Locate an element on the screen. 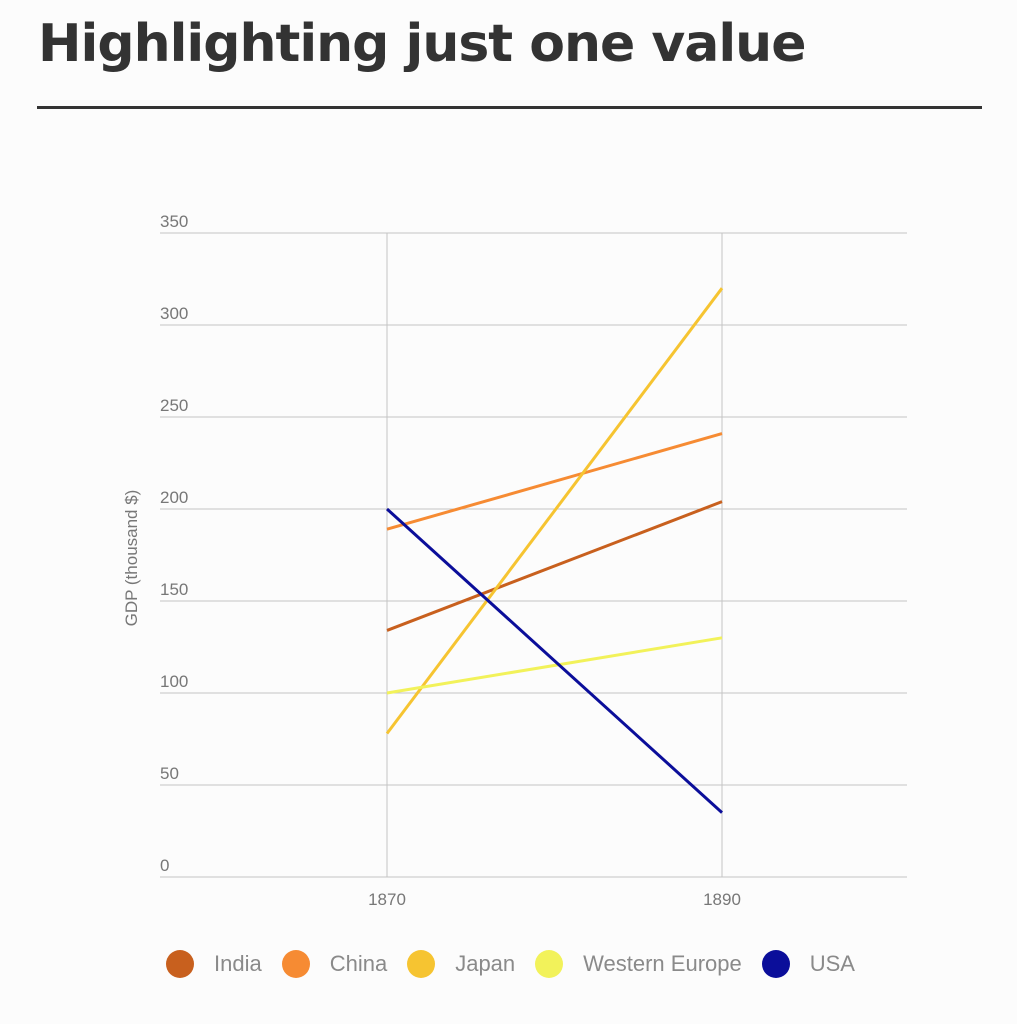 This screenshot has width=1017, height=1024. legend-label: India is located at coordinates (238, 963).